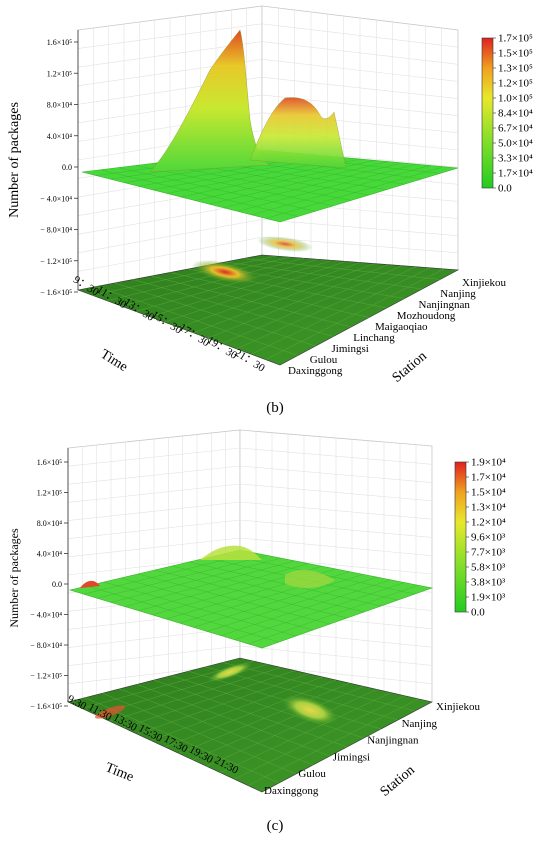 This screenshot has width=550, height=842. Describe the element at coordinates (488, 598) in the screenshot. I see `colorbar-tick-label: 1.9×10³` at that location.